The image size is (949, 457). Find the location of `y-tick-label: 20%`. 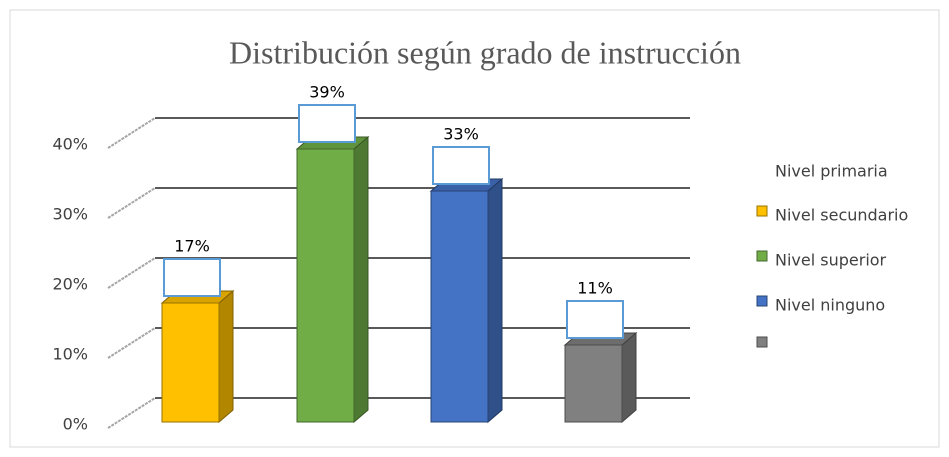

y-tick-label: 20% is located at coordinates (70, 284).